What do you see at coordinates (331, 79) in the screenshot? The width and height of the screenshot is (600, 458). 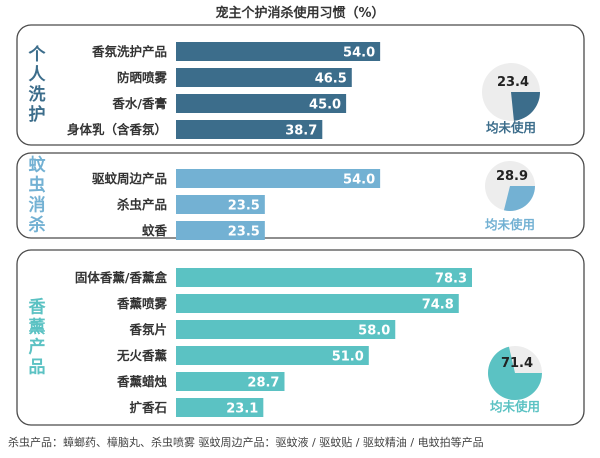 I see `bar-value-label: 46.5` at bounding box center [331, 79].